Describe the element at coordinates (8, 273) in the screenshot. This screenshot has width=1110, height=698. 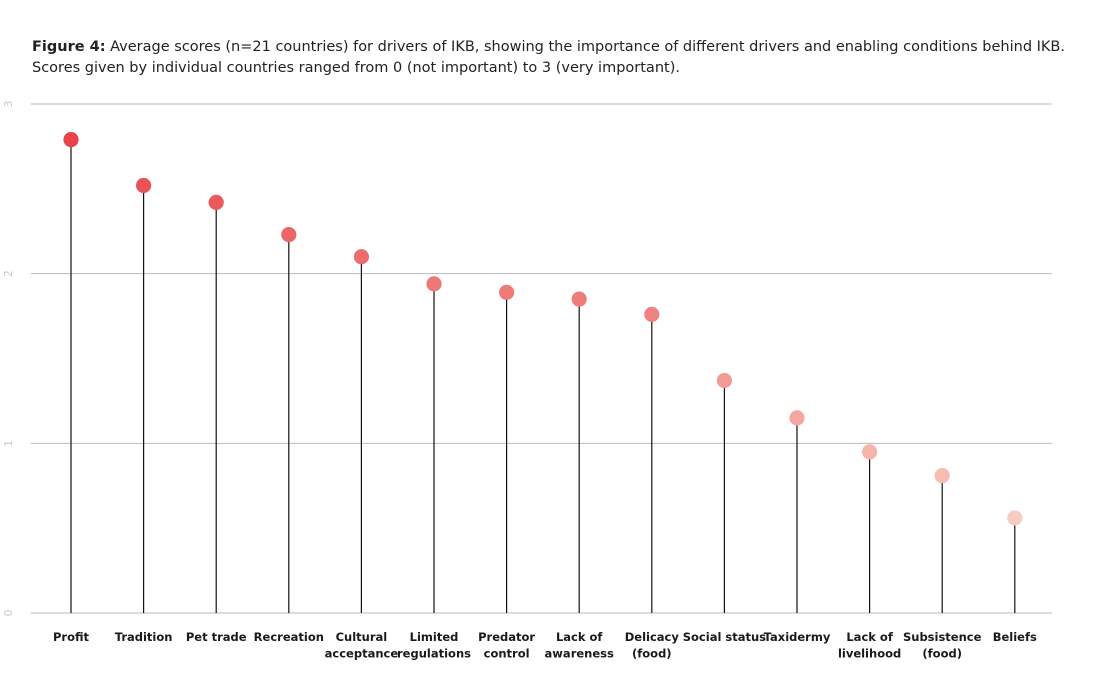
I see `y-tick-label: 2` at that location.